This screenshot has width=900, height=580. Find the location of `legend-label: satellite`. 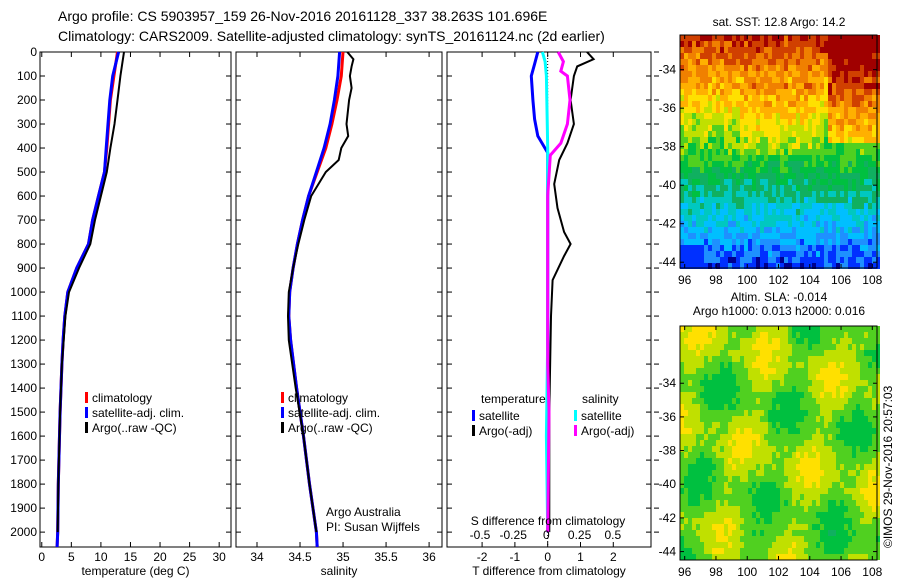

legend-label: satellite is located at coordinates (499, 416).